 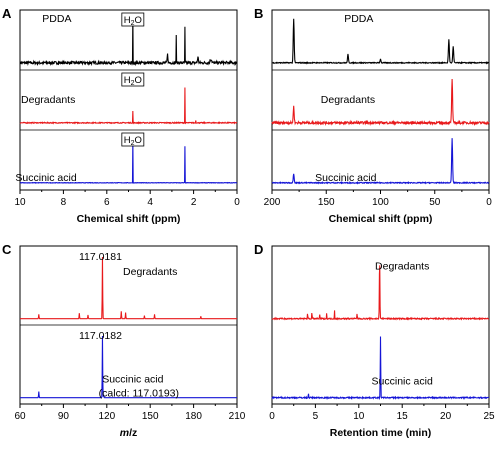 What do you see at coordinates (435, 202) in the screenshot?
I see `x-tick-label: 50` at bounding box center [435, 202].